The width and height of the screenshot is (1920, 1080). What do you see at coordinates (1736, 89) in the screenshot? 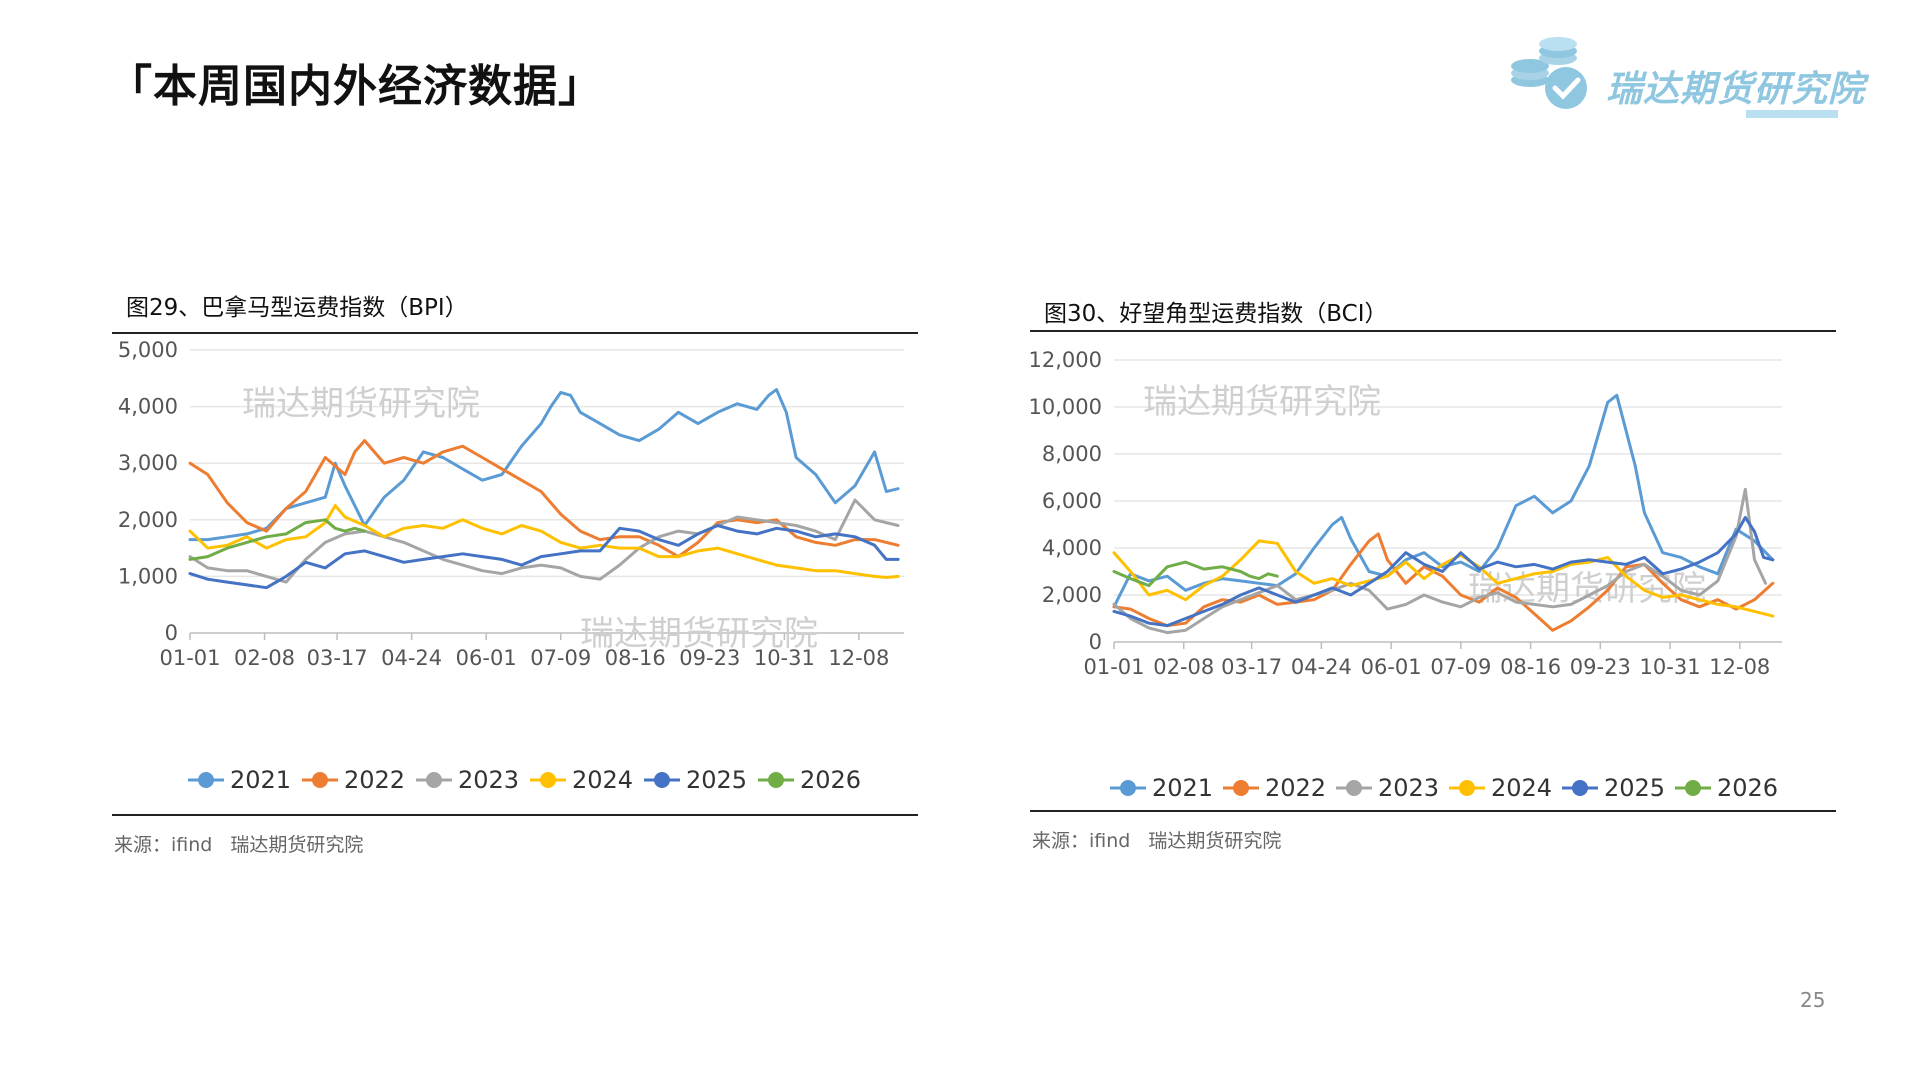
I see `logo-text: 瑞达期货研究院` at bounding box center [1736, 89].